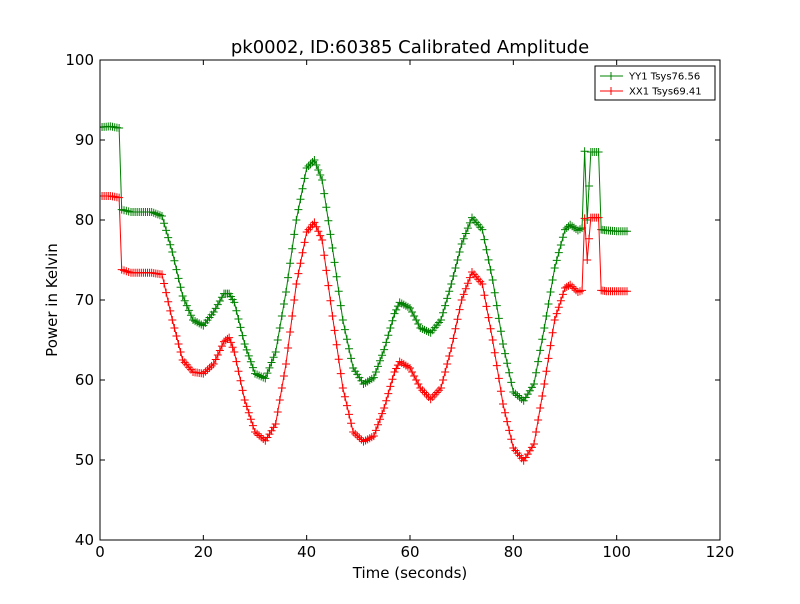 The image size is (800, 604). I want to click on legend-label: YY1 Tsys76.56, so click(664, 77).